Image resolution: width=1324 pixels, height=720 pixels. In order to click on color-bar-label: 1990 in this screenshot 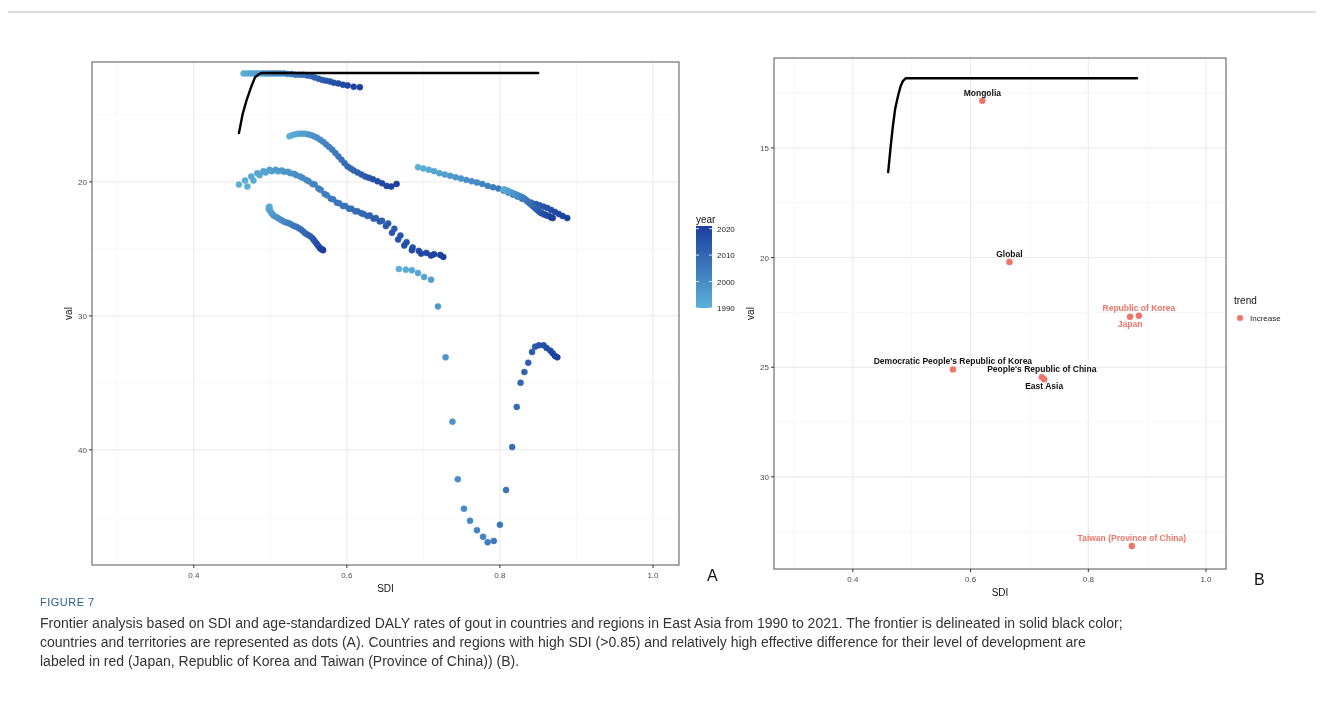, I will do `click(726, 308)`.